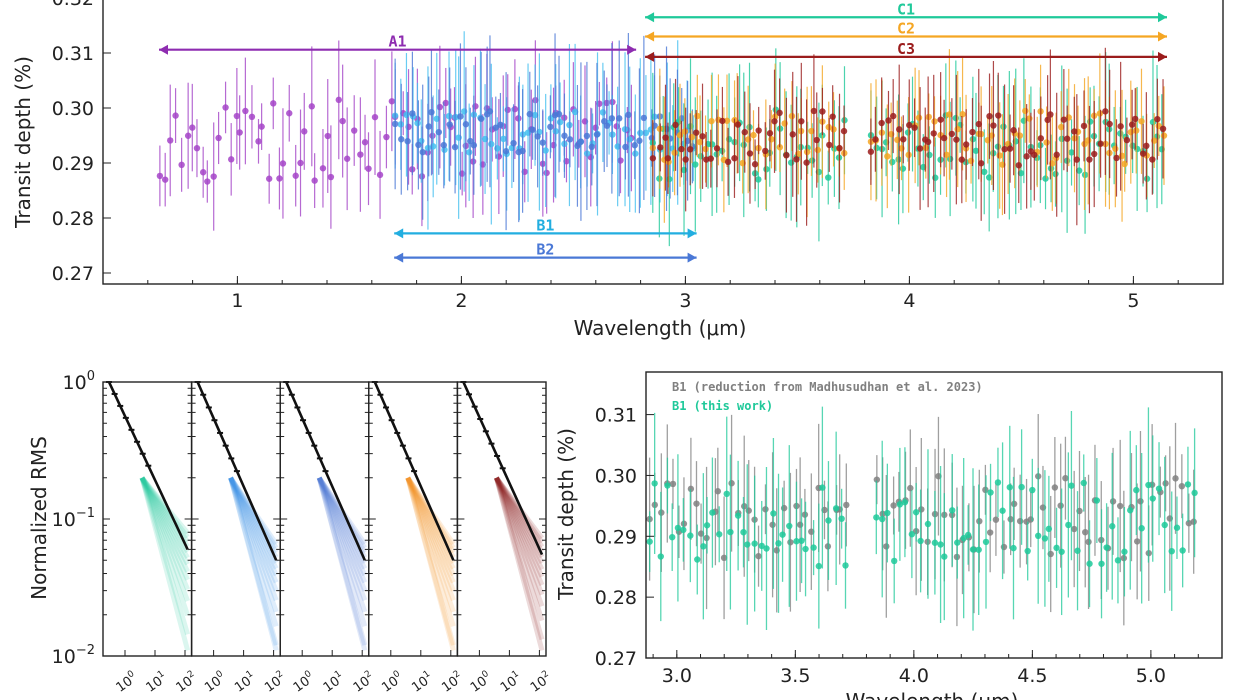  What do you see at coordinates (795, 676) in the screenshot?
I see `b1-x-tick-label: 3.5` at bounding box center [795, 676].